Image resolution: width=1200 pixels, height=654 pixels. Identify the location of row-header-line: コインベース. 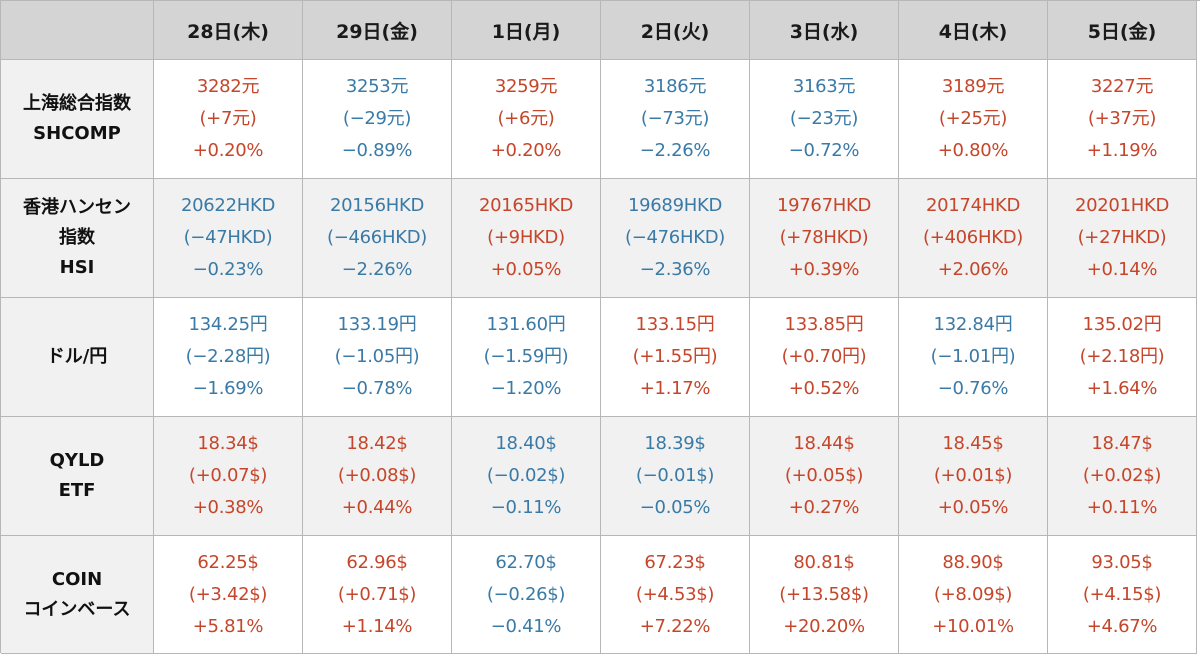
(77, 609).